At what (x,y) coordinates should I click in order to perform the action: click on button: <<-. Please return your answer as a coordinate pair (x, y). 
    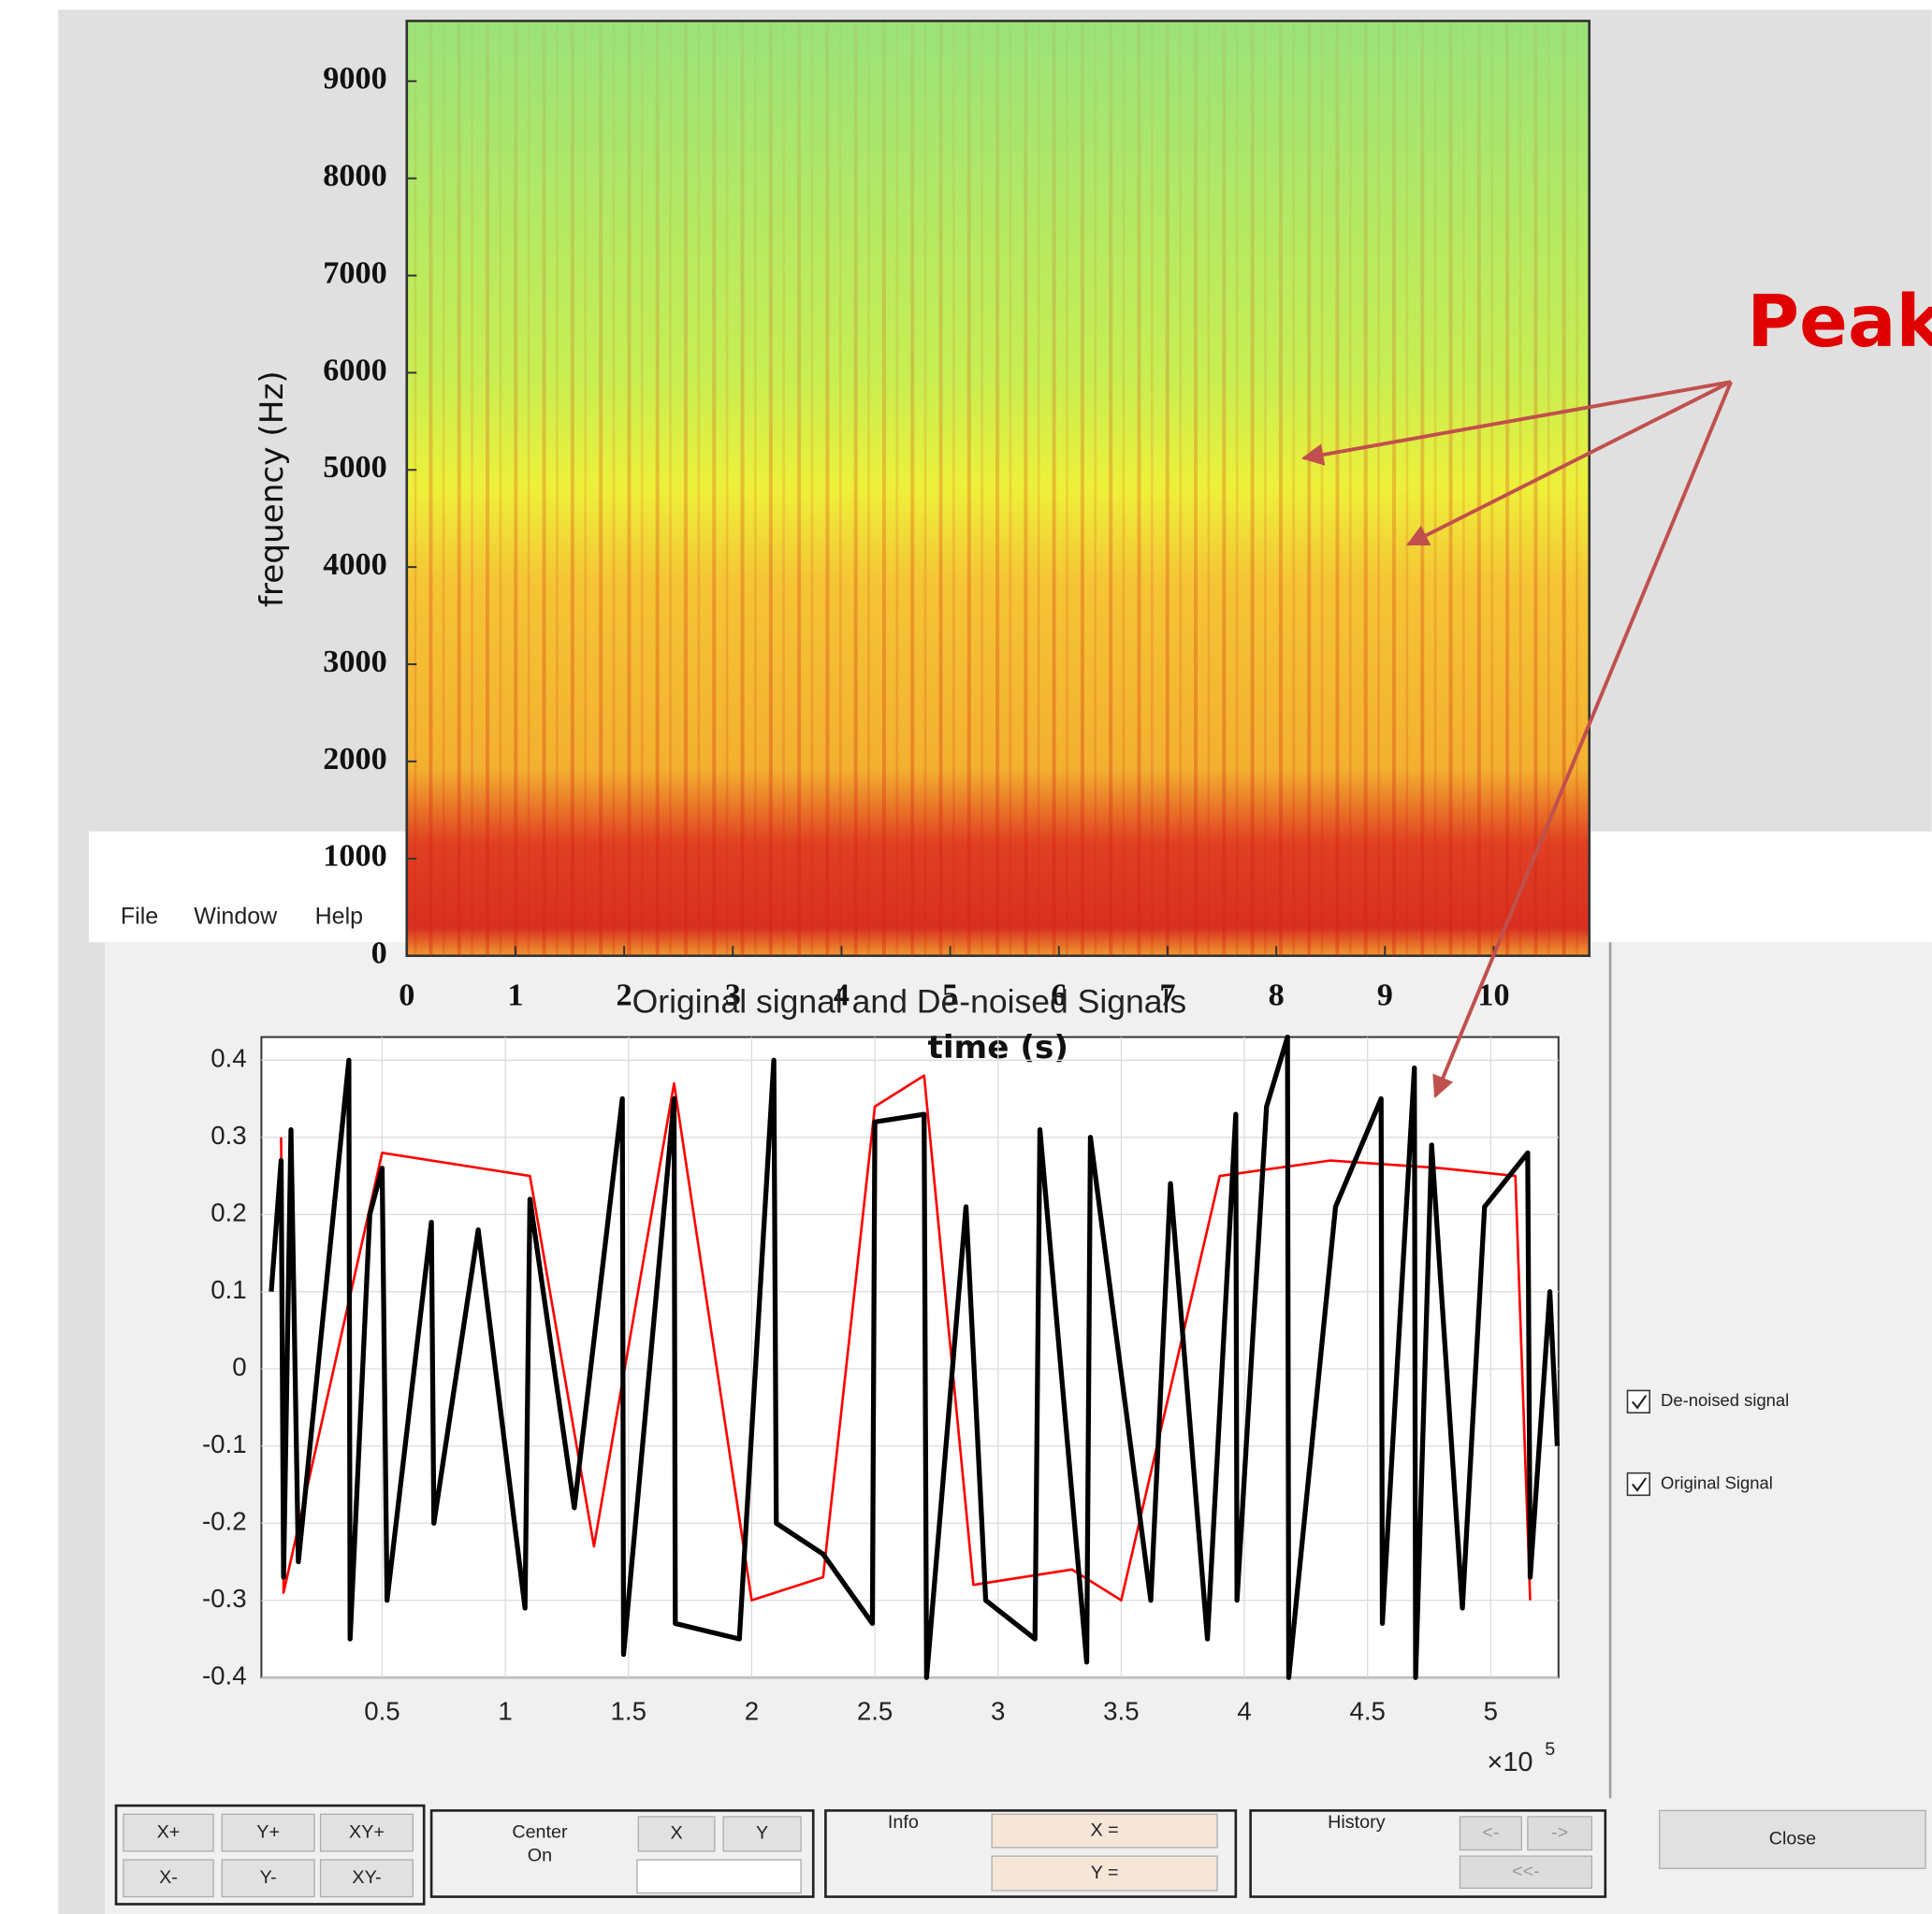
    Looking at the image, I should click on (1526, 1872).